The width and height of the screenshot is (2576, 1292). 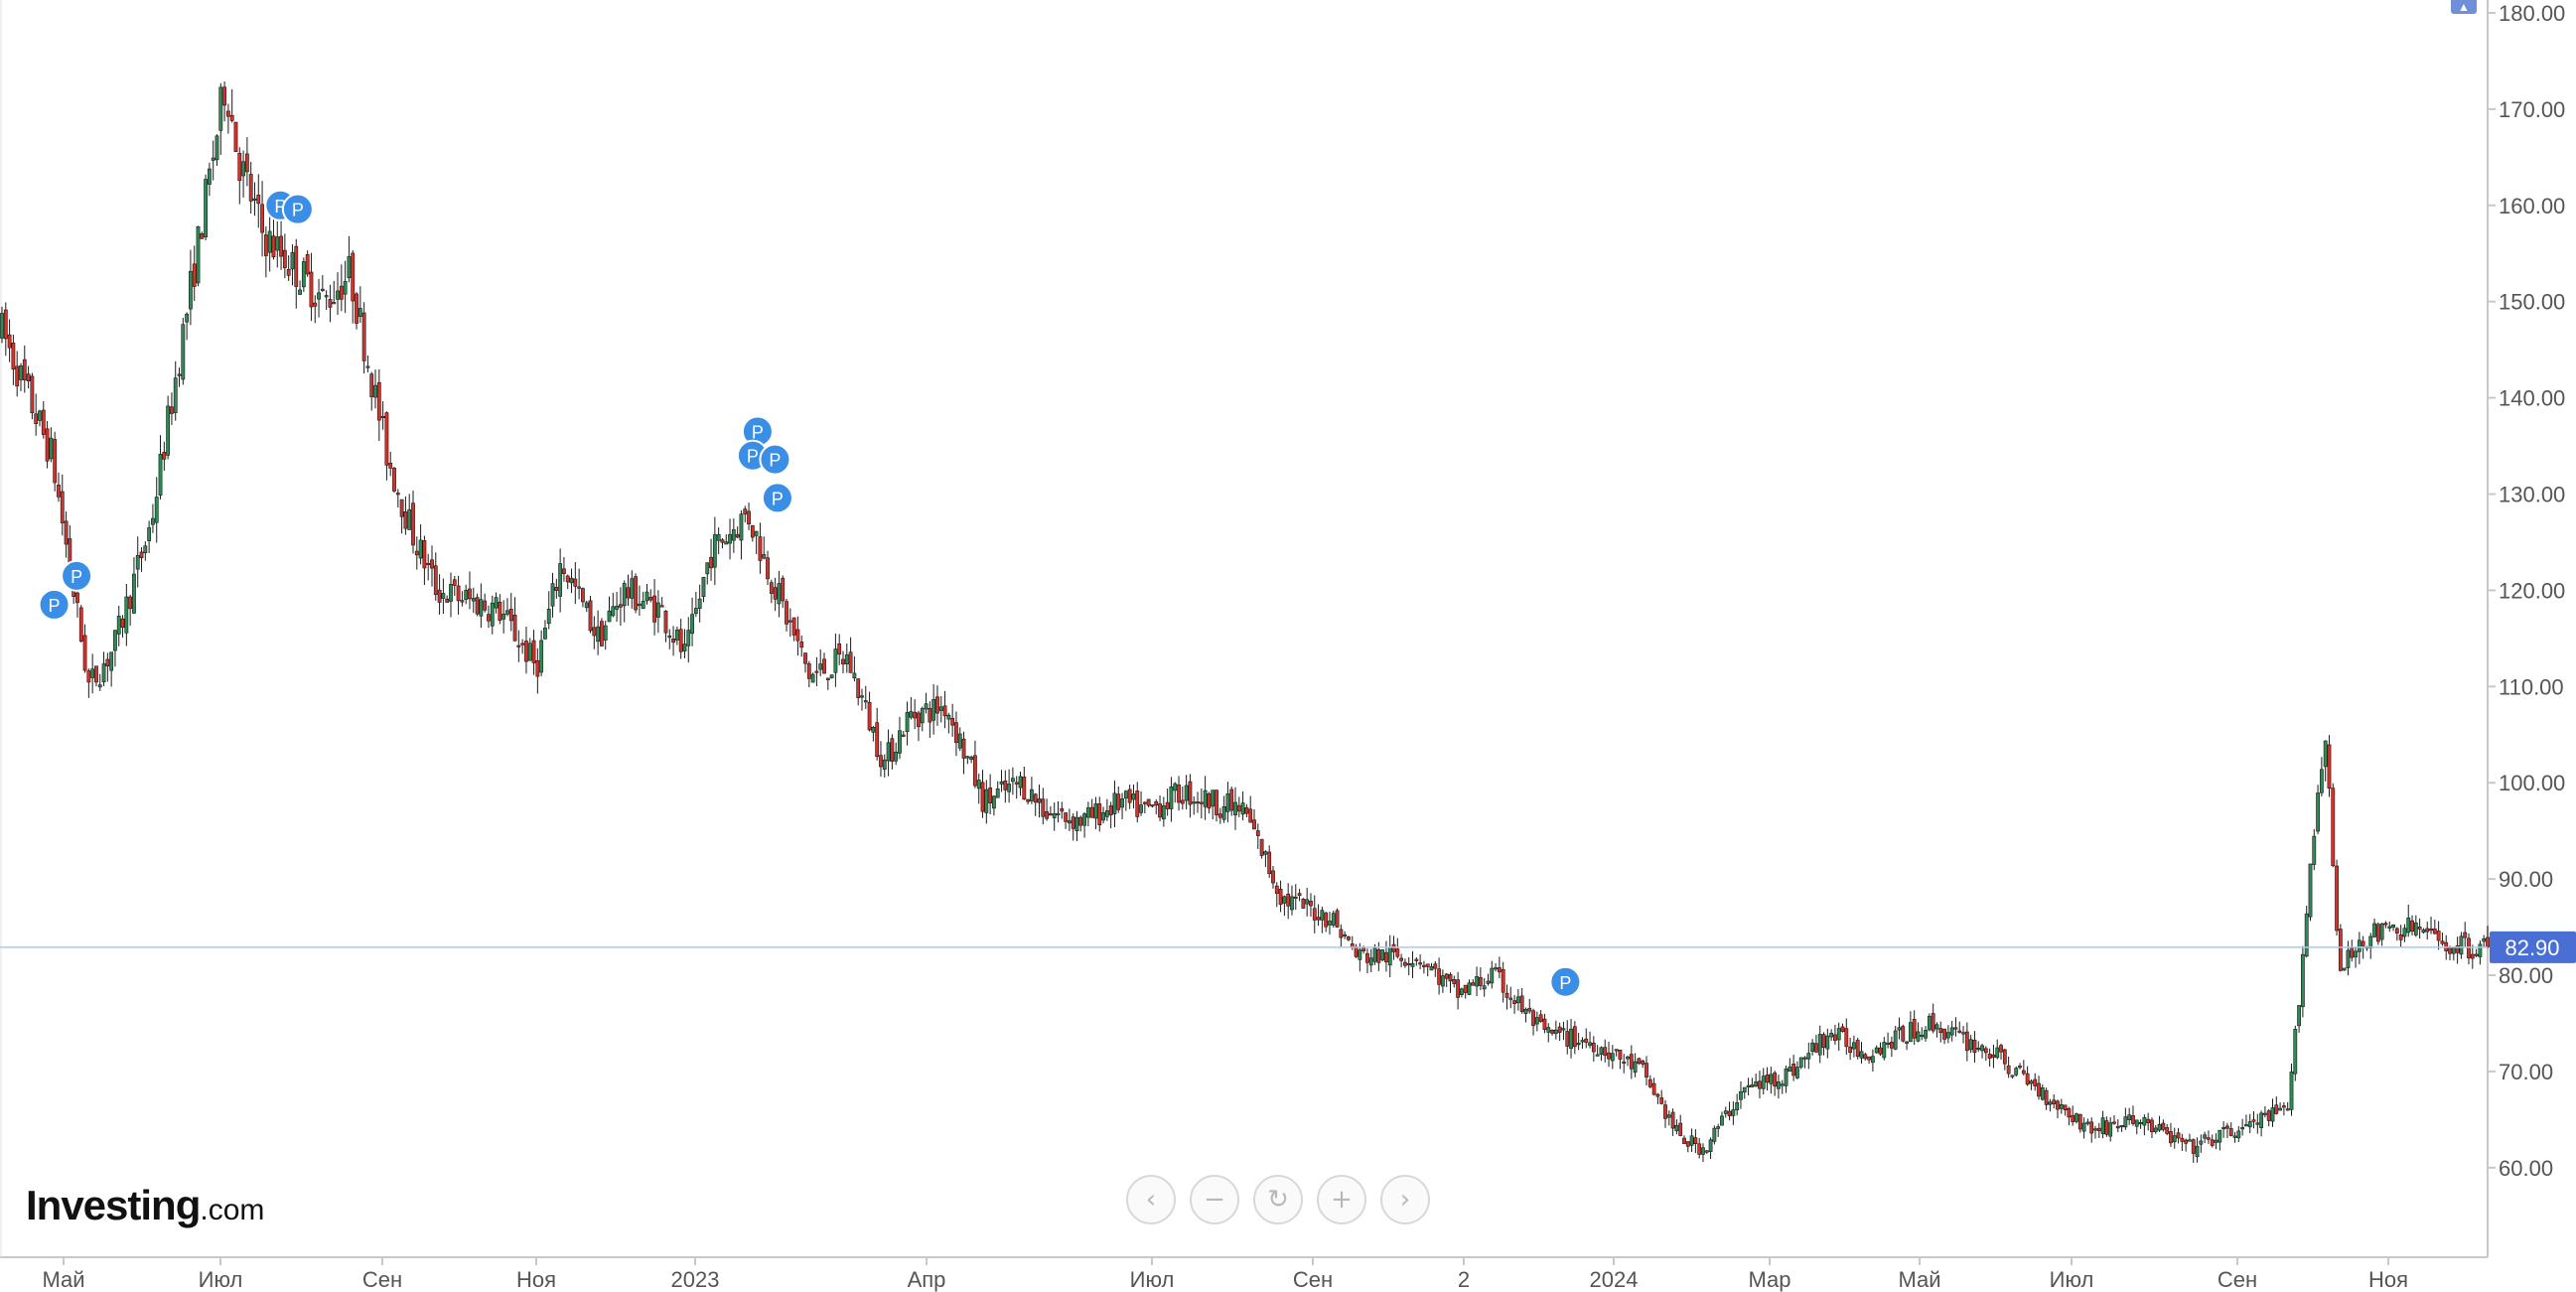 I want to click on chart-navigation: ‹ − ↻ + ›, so click(x=1278, y=1200).